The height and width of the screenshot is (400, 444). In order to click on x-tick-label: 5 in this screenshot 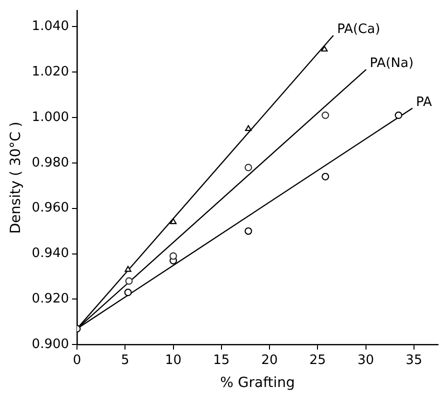, I will do `click(125, 360)`.